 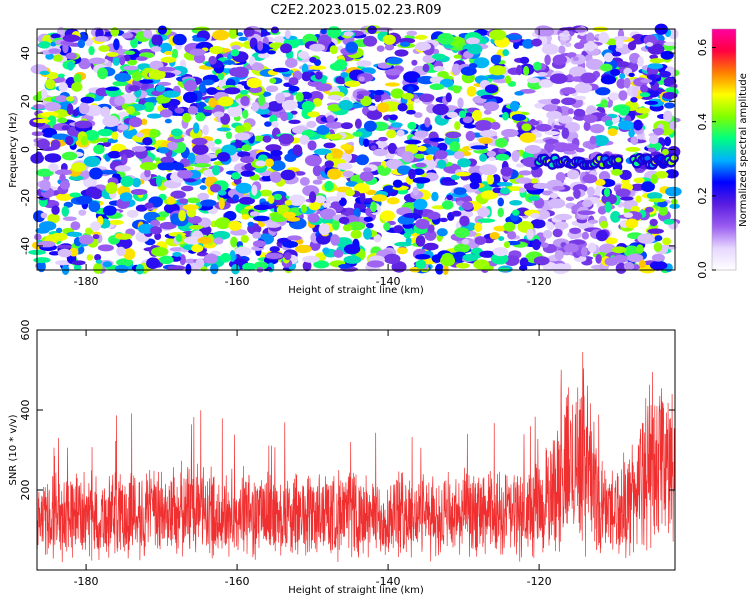 What do you see at coordinates (237, 281) in the screenshot?
I see `x-tick-label: -160` at bounding box center [237, 281].